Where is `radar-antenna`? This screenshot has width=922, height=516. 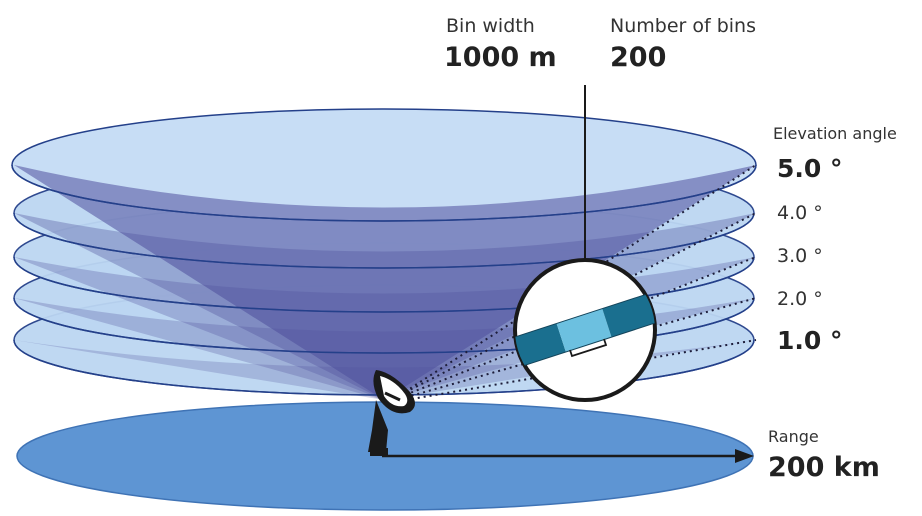
radar-antenna is located at coordinates (391, 413).